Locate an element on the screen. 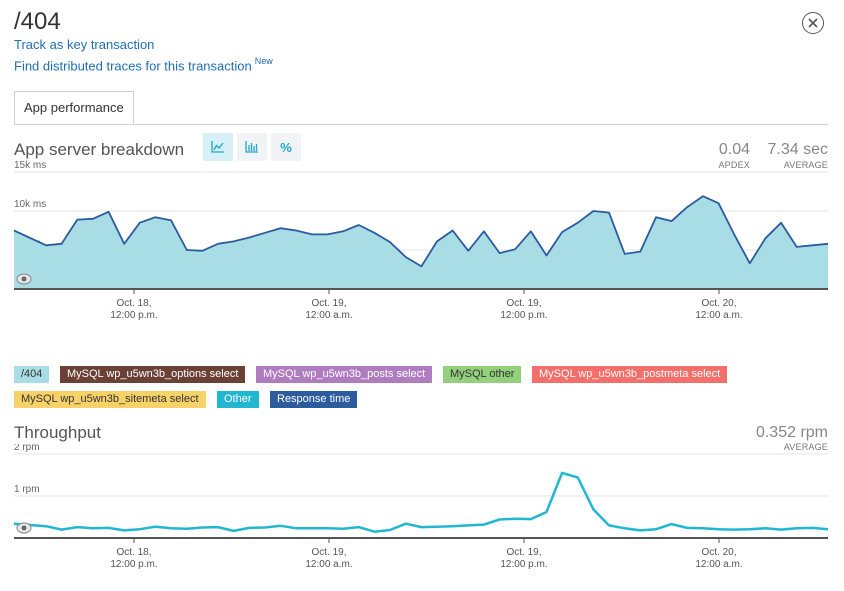 The width and height of the screenshot is (844, 591). response-time-line is located at coordinates (421, 231).